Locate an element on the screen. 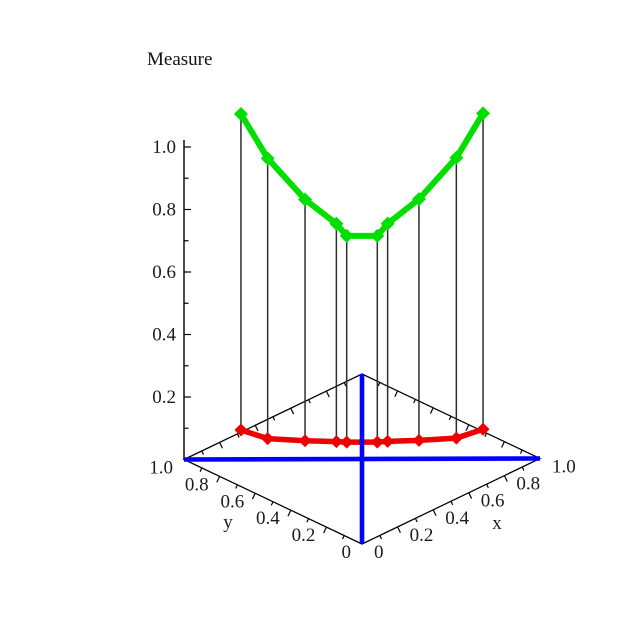 The height and width of the screenshot is (640, 640). x-tick-label: 0.4 is located at coordinates (457, 518).